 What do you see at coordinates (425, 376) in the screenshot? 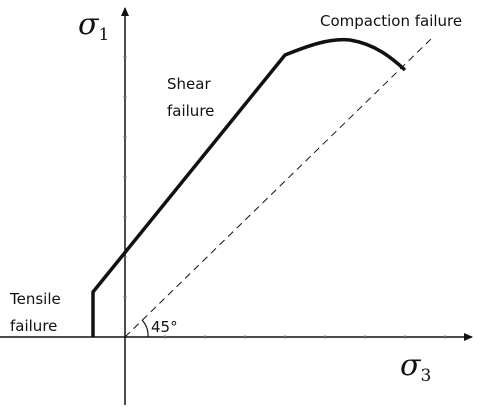
I see `subscript: 3` at bounding box center [425, 376].